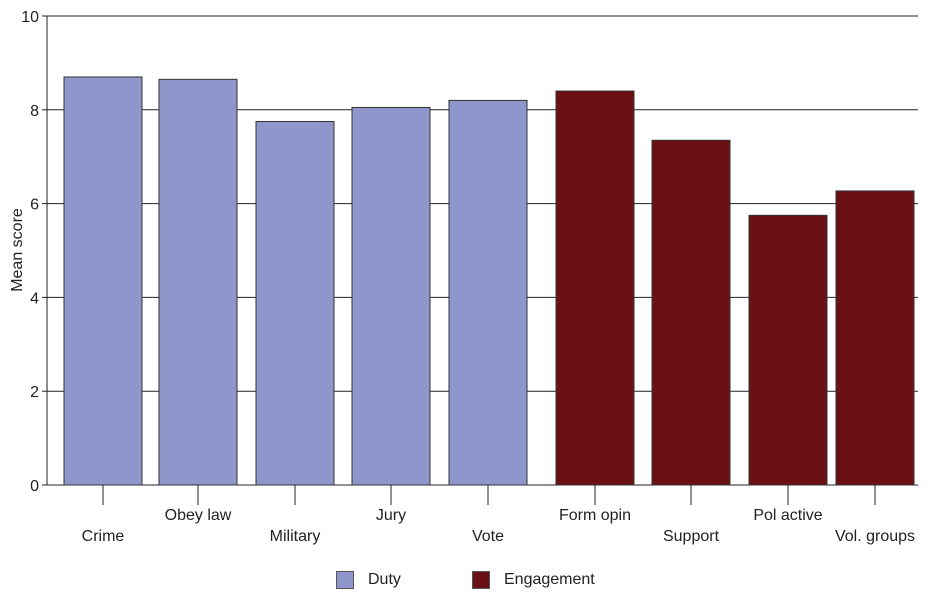 This screenshot has height=594, width=946. Describe the element at coordinates (691, 536) in the screenshot. I see `x-tick-label: Support` at that location.